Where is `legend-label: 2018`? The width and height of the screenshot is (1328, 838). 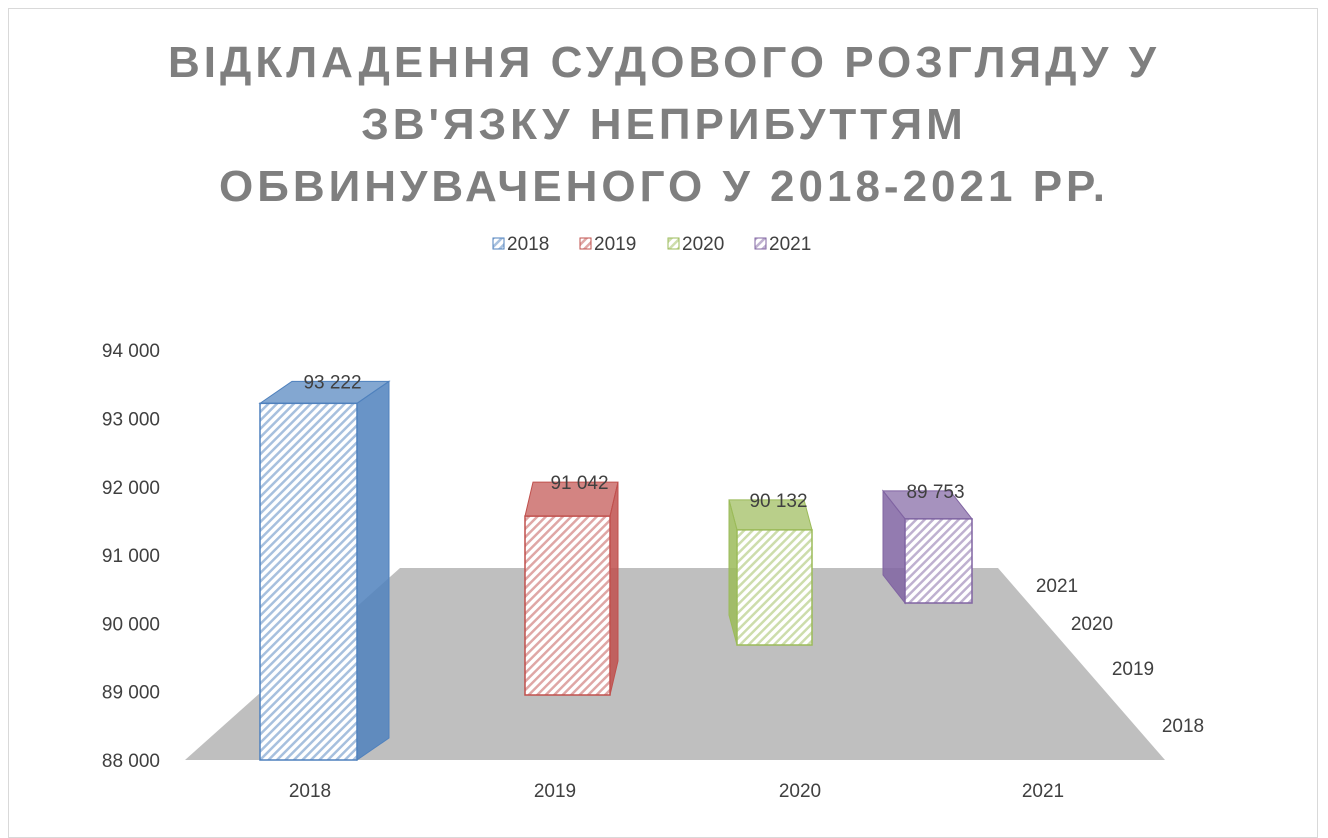
legend-label: 2018 is located at coordinates (528, 244).